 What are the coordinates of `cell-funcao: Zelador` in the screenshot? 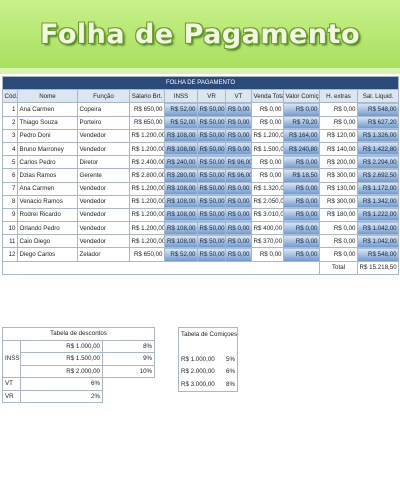 It's located at (103, 254).